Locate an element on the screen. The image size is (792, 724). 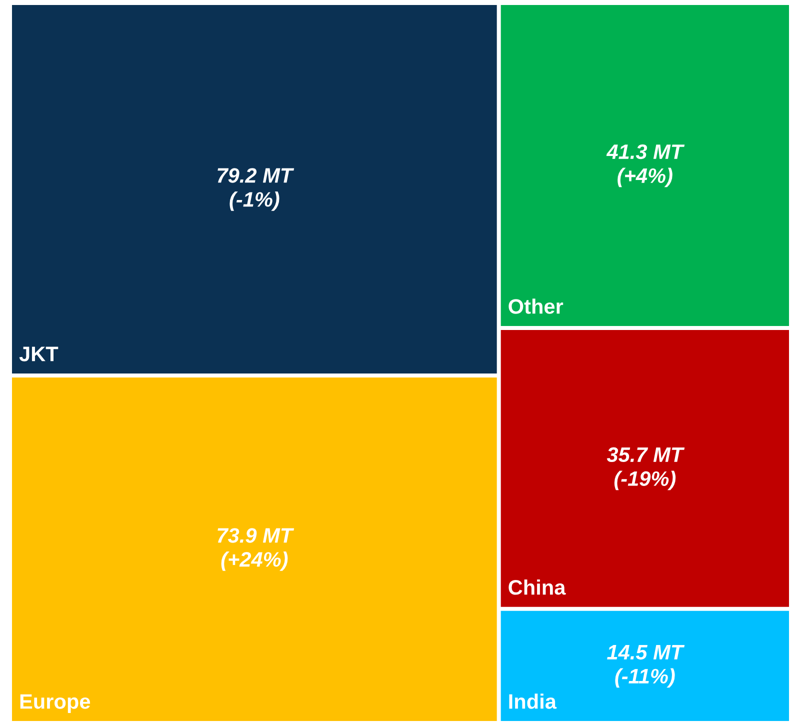
category-label: JKT is located at coordinates (38, 354).